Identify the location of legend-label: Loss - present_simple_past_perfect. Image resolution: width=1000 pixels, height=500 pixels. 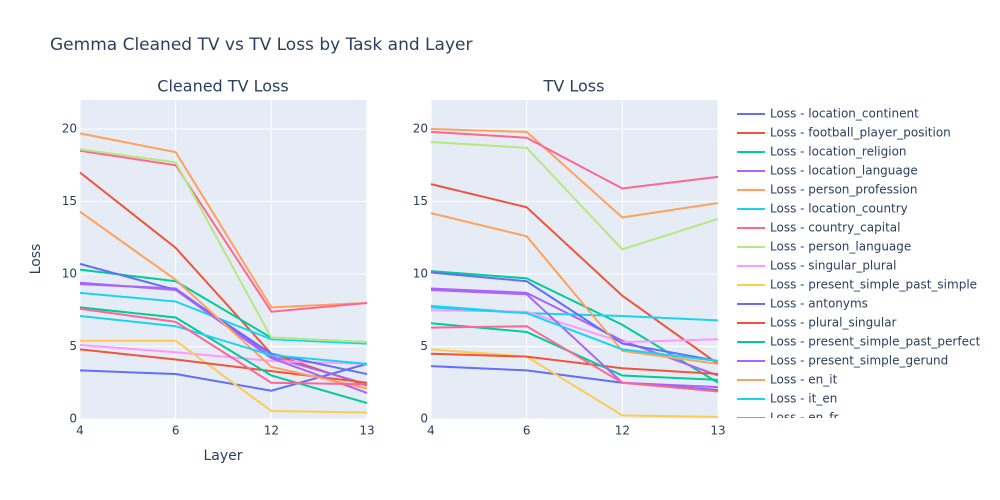
(875, 342).